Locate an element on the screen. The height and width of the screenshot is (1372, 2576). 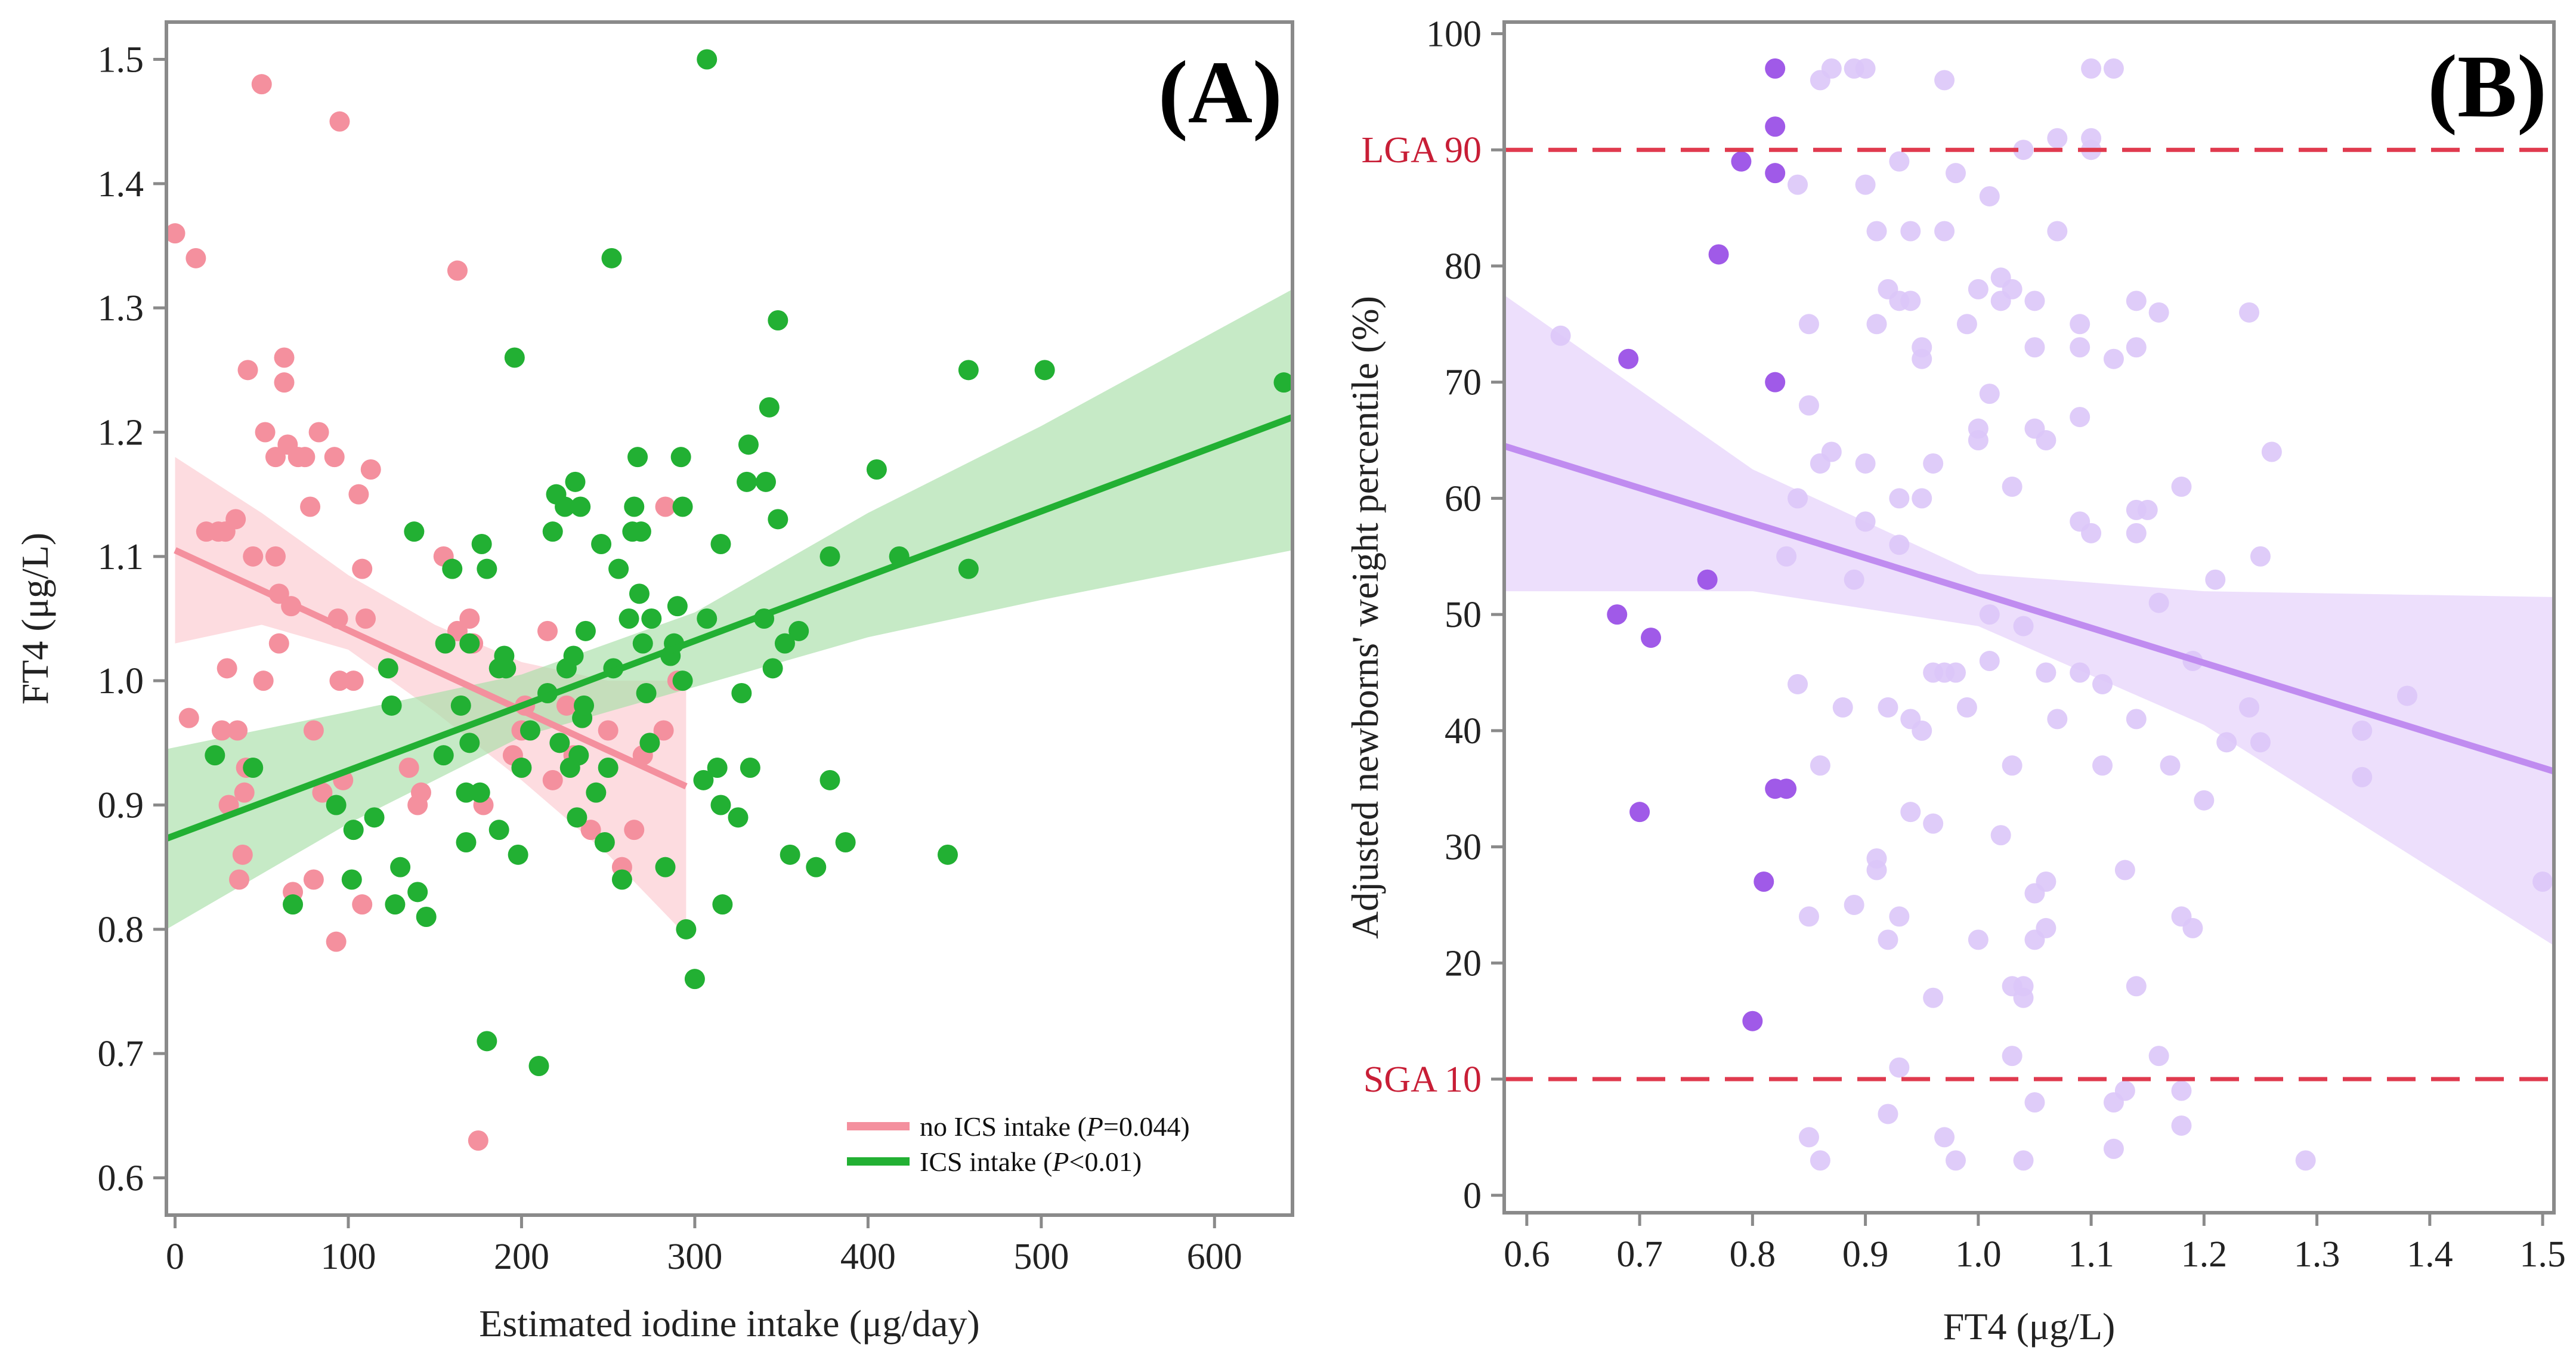
y-tick-label: 50 is located at coordinates (1463, 615).